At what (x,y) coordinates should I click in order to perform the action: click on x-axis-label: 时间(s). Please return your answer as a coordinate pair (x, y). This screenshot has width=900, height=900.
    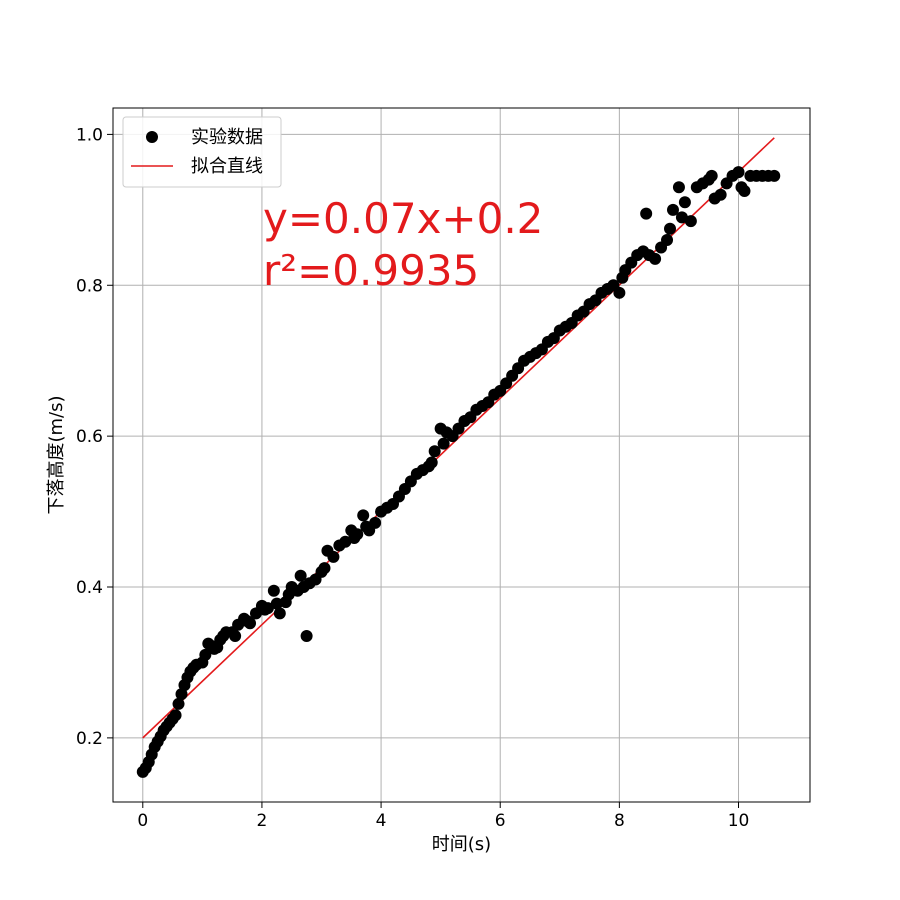
    Looking at the image, I should click on (461, 844).